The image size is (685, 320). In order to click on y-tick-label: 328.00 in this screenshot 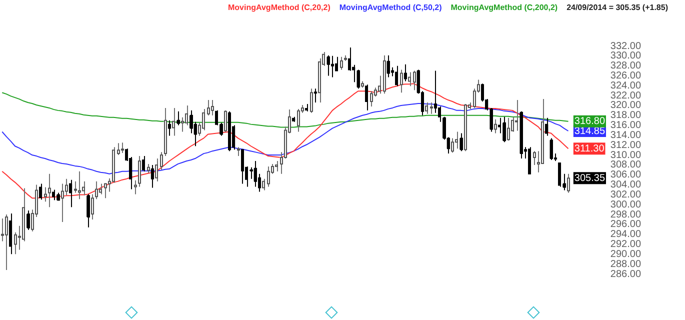, I will do `click(626, 66)`.